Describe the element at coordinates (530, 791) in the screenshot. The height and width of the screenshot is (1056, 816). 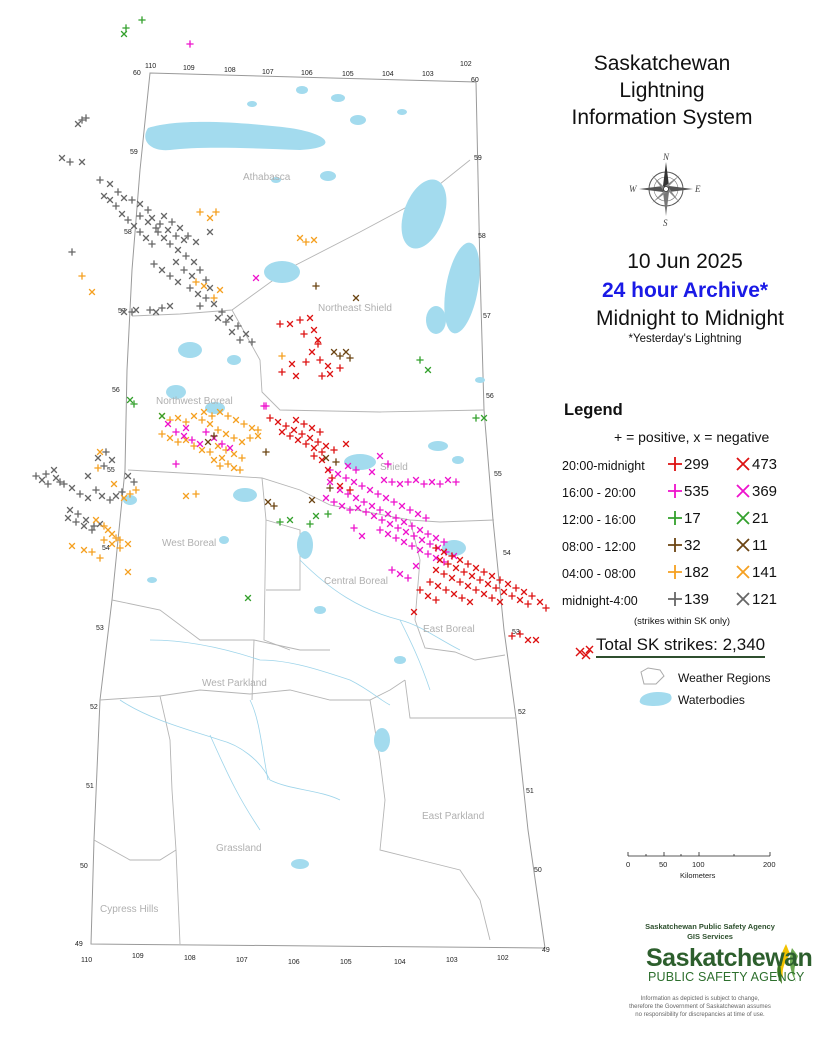
I see `latitude-label: 51` at that location.